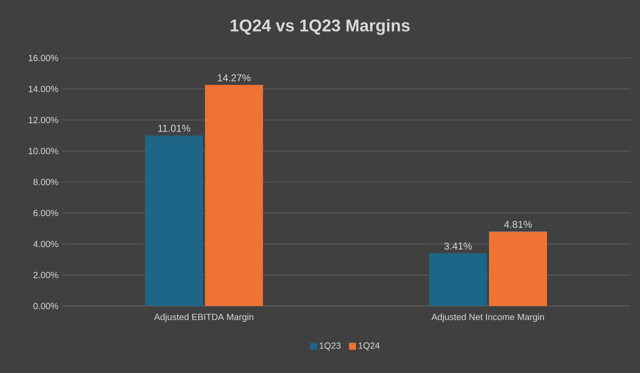  What do you see at coordinates (234, 78) in the screenshot?
I see `data-label: 14.27%` at bounding box center [234, 78].